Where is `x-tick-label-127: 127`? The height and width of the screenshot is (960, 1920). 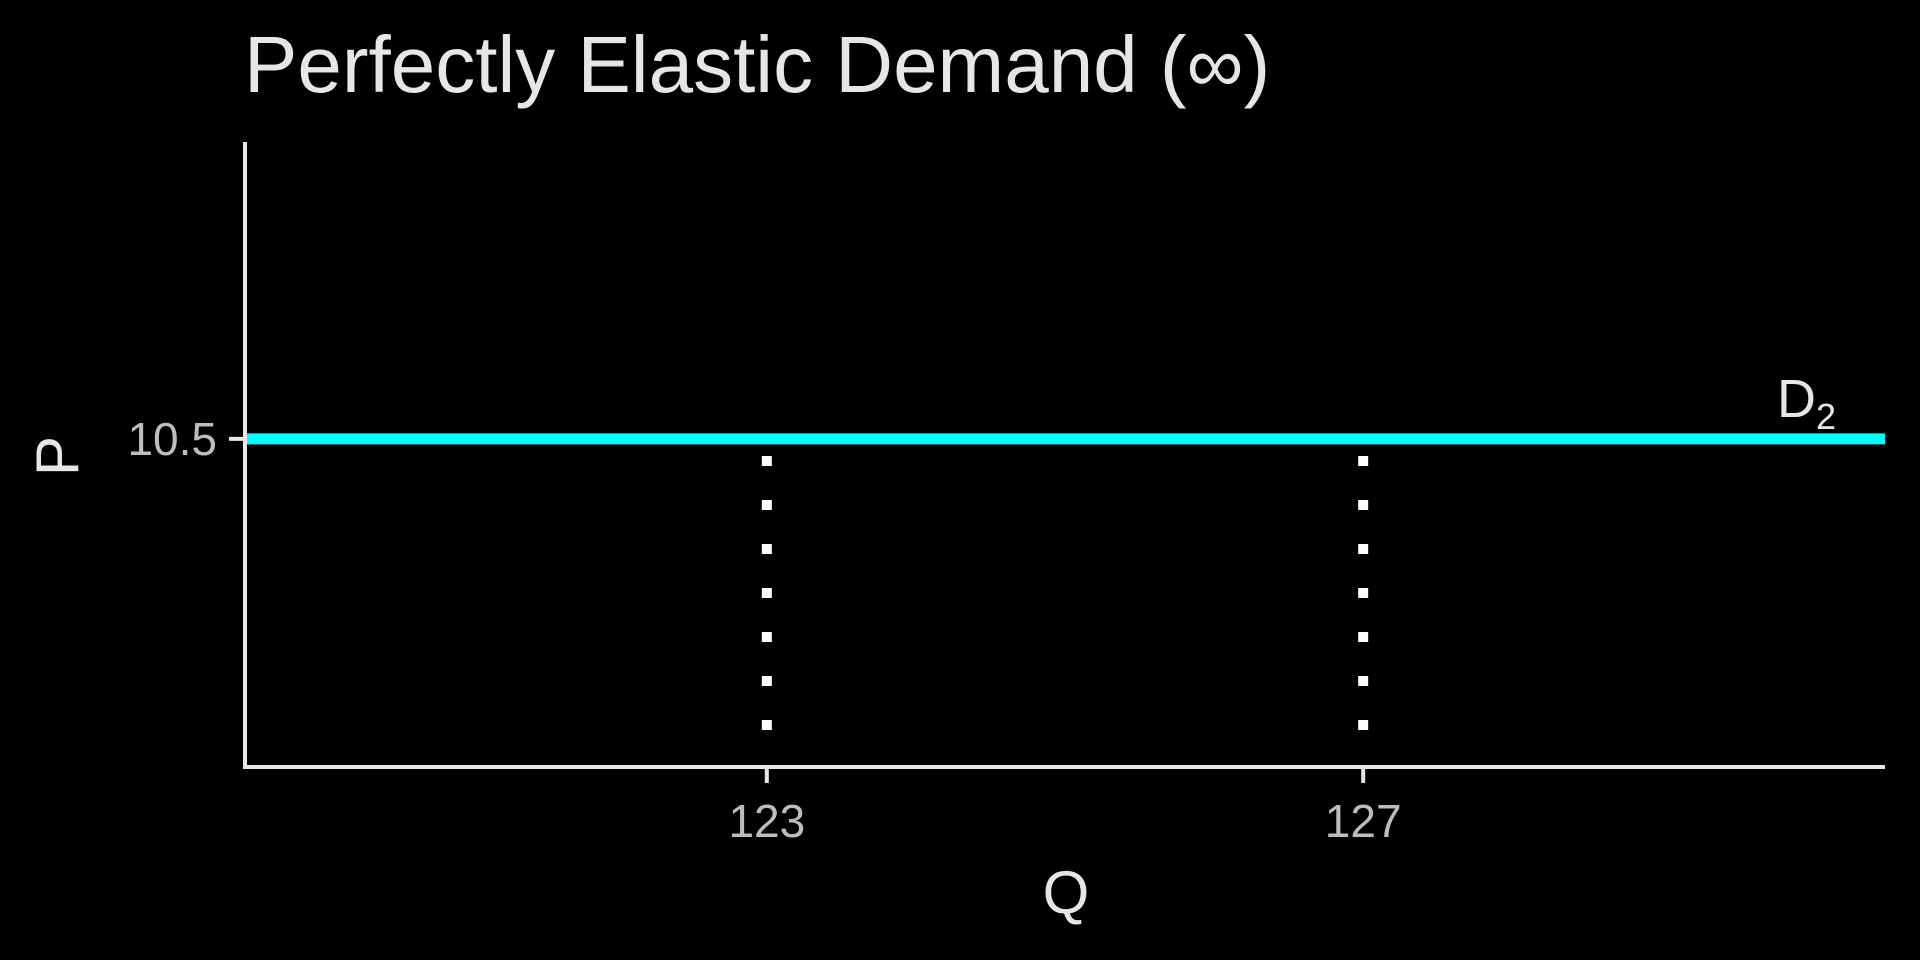
x-tick-label-127: 127 is located at coordinates (1363, 821).